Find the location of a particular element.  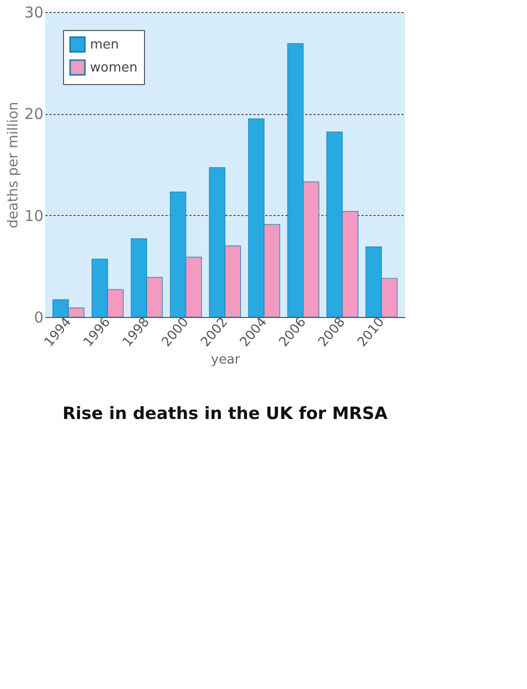

text: Rise in deaths in the UK for MRSA is located at coordinates (225, 414).